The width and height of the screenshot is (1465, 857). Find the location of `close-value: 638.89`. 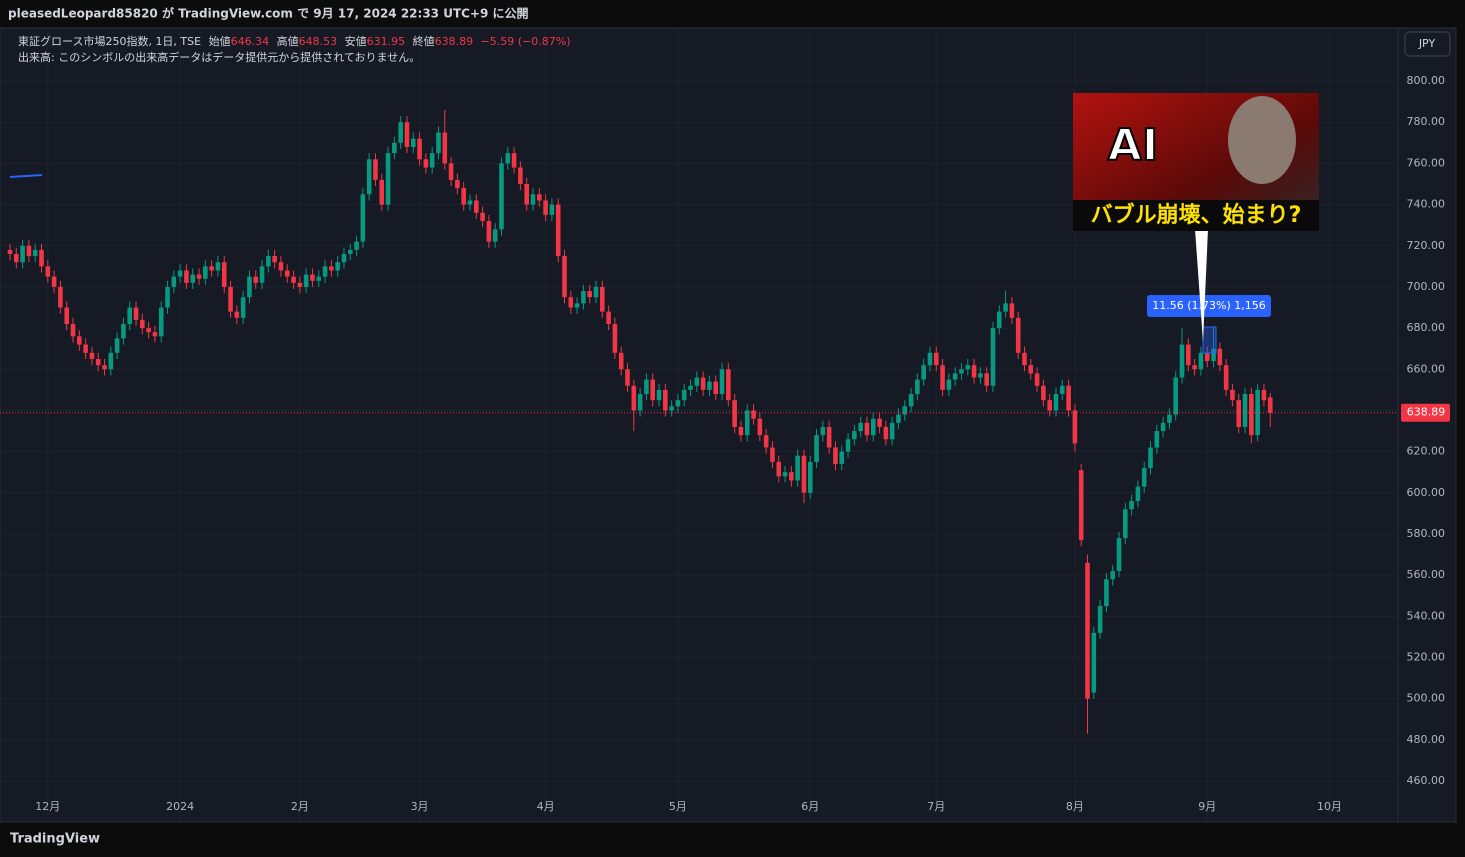

close-value: 638.89 is located at coordinates (454, 41).